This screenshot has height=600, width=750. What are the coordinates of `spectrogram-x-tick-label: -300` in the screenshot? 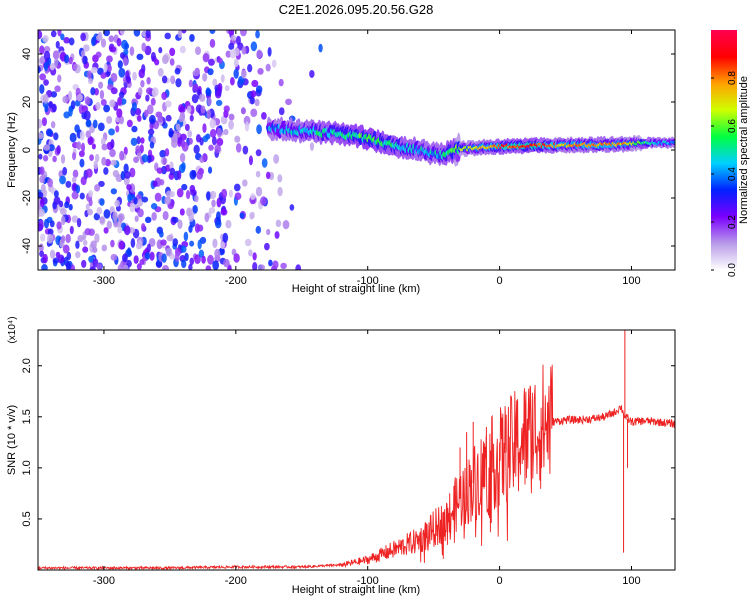 It's located at (104, 281).